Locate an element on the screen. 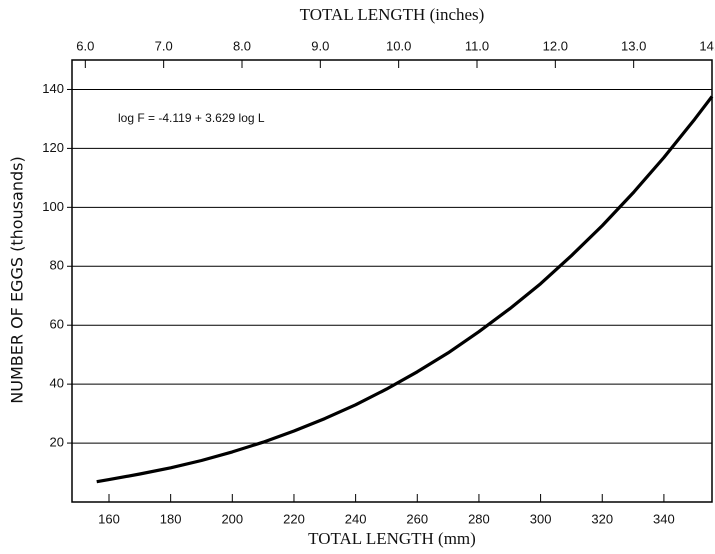 This screenshot has height=554, width=715. y-tick-label: 140 is located at coordinates (53, 88).